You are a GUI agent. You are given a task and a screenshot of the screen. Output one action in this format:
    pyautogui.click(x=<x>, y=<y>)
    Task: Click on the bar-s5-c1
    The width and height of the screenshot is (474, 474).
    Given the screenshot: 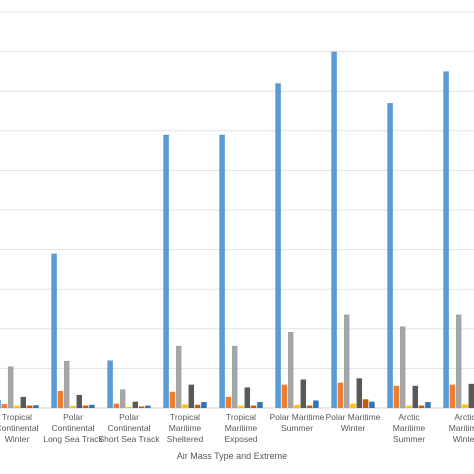 What is the action you would take?
    pyautogui.click(x=23, y=402)
    